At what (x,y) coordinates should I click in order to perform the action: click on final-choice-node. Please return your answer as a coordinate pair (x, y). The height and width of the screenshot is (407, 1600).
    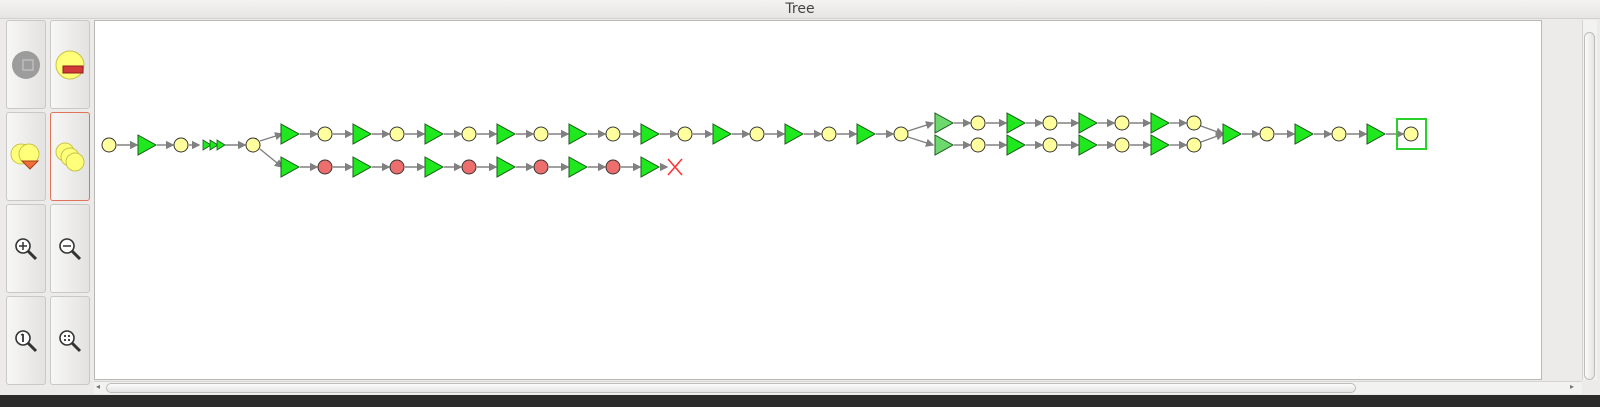
    Looking at the image, I should click on (1411, 134).